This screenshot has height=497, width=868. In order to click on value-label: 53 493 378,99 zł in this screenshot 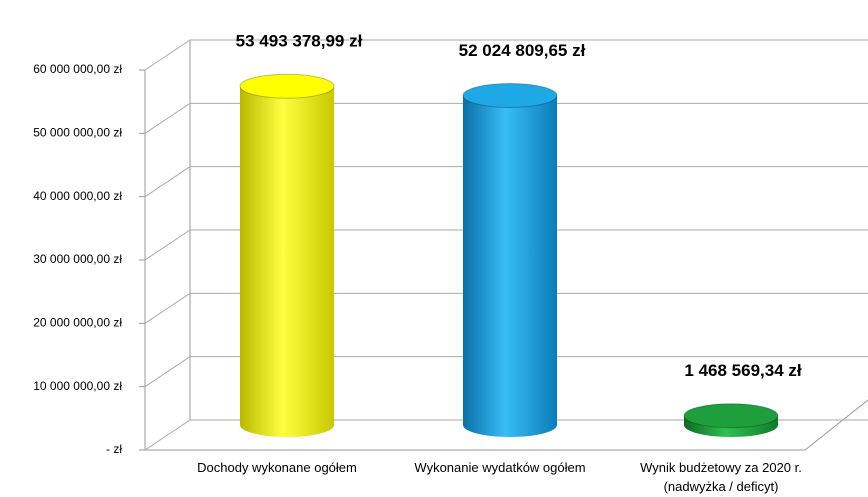, I will do `click(299, 41)`.